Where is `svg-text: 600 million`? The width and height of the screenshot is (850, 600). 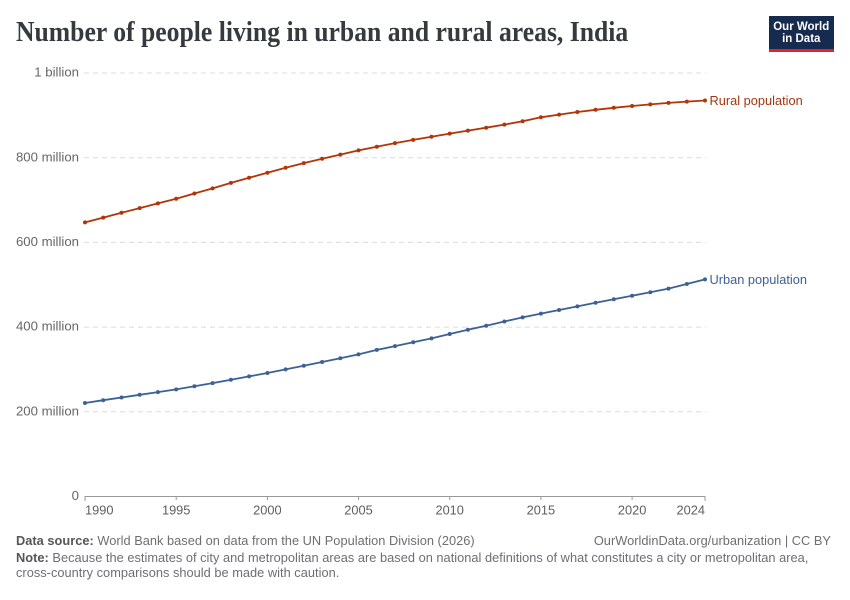
svg-text: 600 million is located at coordinates (47, 241).